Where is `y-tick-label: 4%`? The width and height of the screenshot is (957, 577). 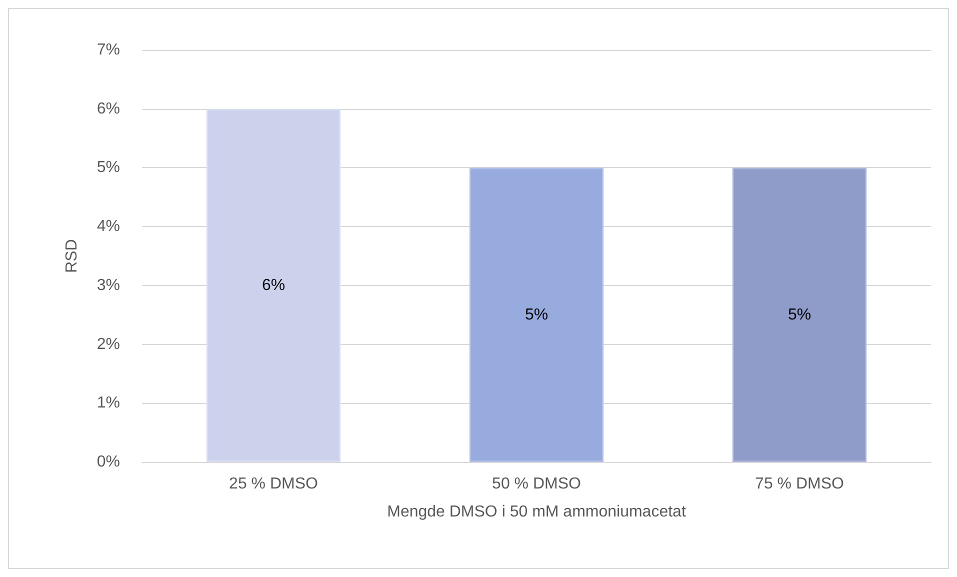
y-tick-label: 4% is located at coordinates (108, 227).